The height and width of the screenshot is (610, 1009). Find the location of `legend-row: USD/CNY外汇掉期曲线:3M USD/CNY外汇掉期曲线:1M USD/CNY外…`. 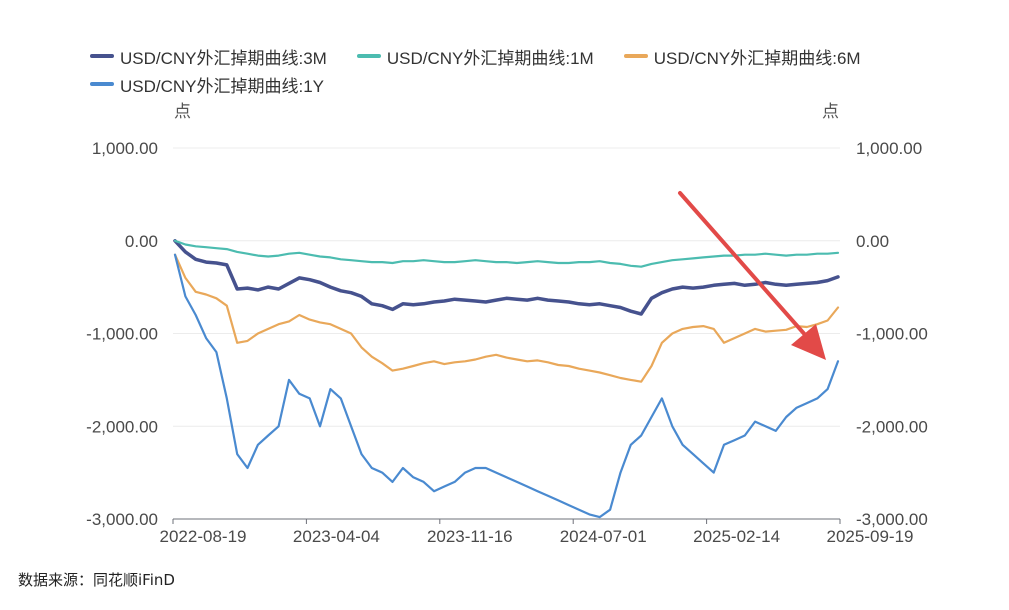

legend-row: USD/CNY外汇掉期曲线:3M USD/CNY外汇掉期曲线:1M USD/CNY外… is located at coordinates (540, 56).